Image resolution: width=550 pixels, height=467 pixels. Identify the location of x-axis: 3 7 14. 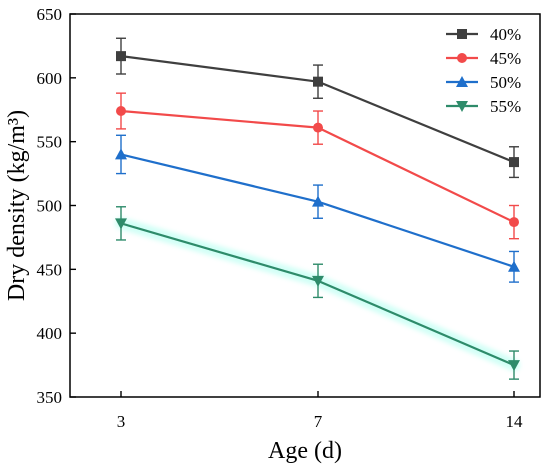
(320, 411).